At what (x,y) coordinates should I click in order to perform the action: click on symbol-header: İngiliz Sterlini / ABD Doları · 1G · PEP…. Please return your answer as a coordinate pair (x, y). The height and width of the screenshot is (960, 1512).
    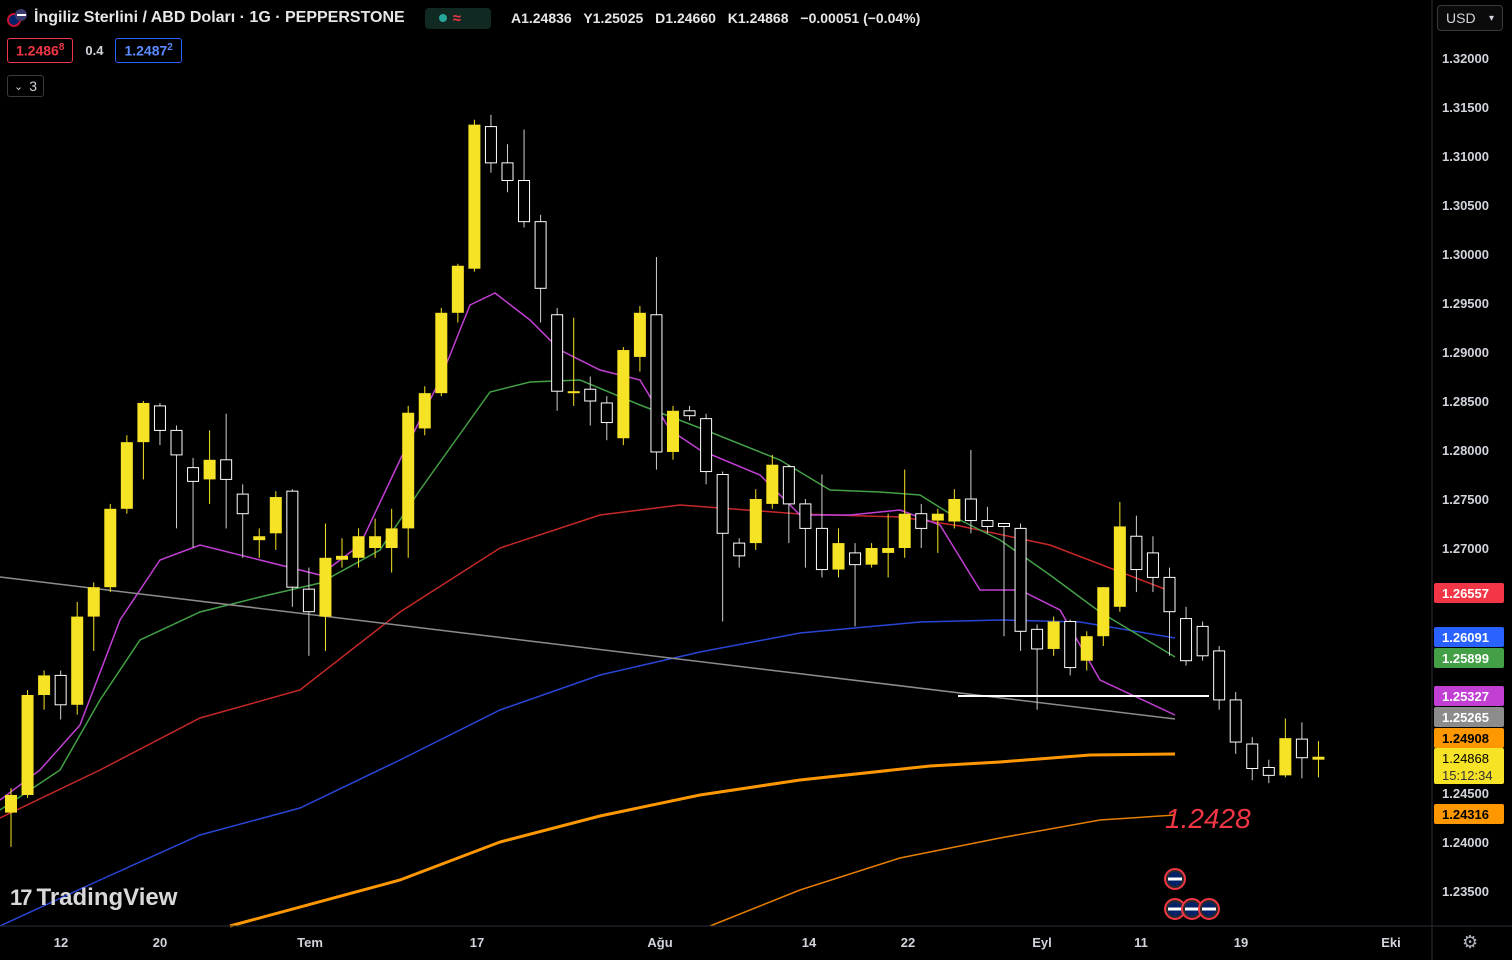
    Looking at the image, I should click on (467, 18).